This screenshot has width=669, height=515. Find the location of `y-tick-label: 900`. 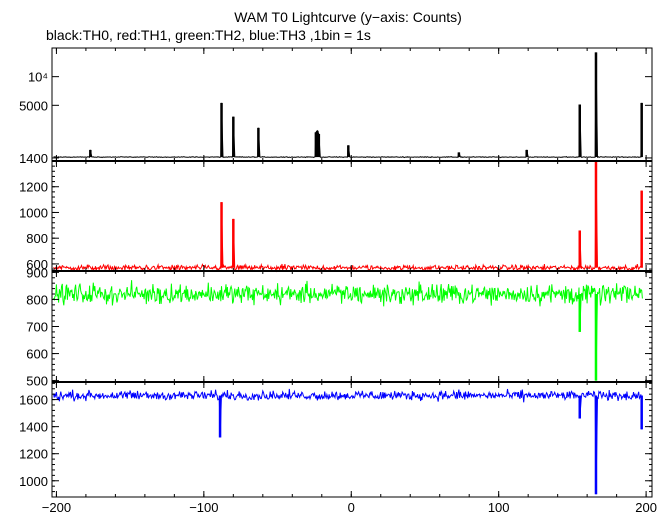

y-tick-label: 900 is located at coordinates (37, 272).